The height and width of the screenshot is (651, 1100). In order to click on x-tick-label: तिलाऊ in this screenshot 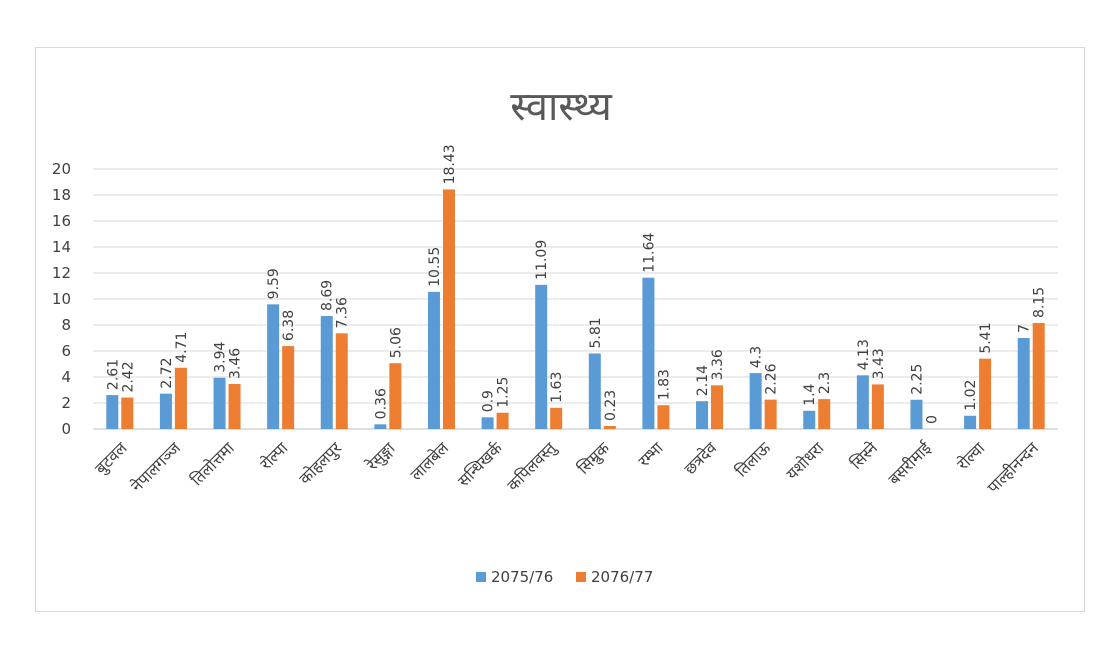, I will do `click(753, 459)`.